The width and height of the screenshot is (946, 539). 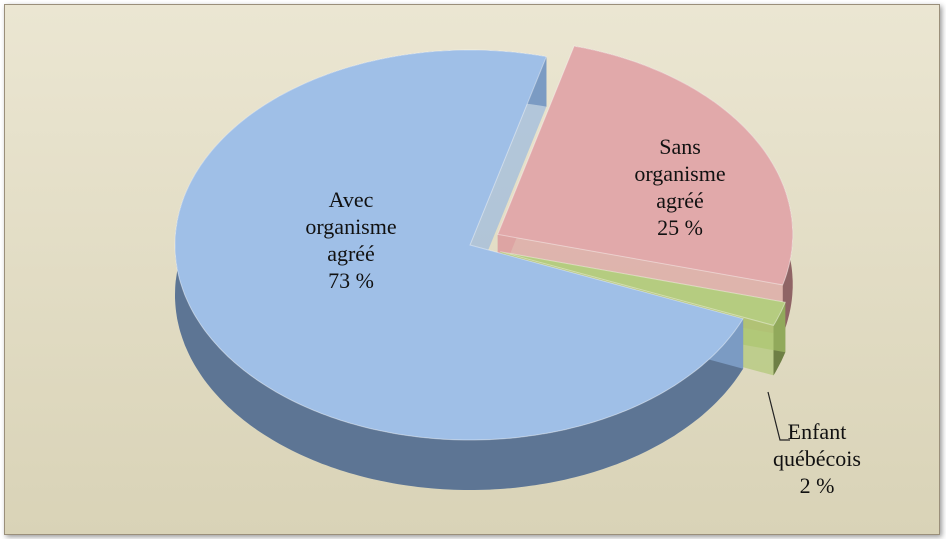 What do you see at coordinates (817, 445) in the screenshot?
I see `category-label: Enfant québécois` at bounding box center [817, 445].